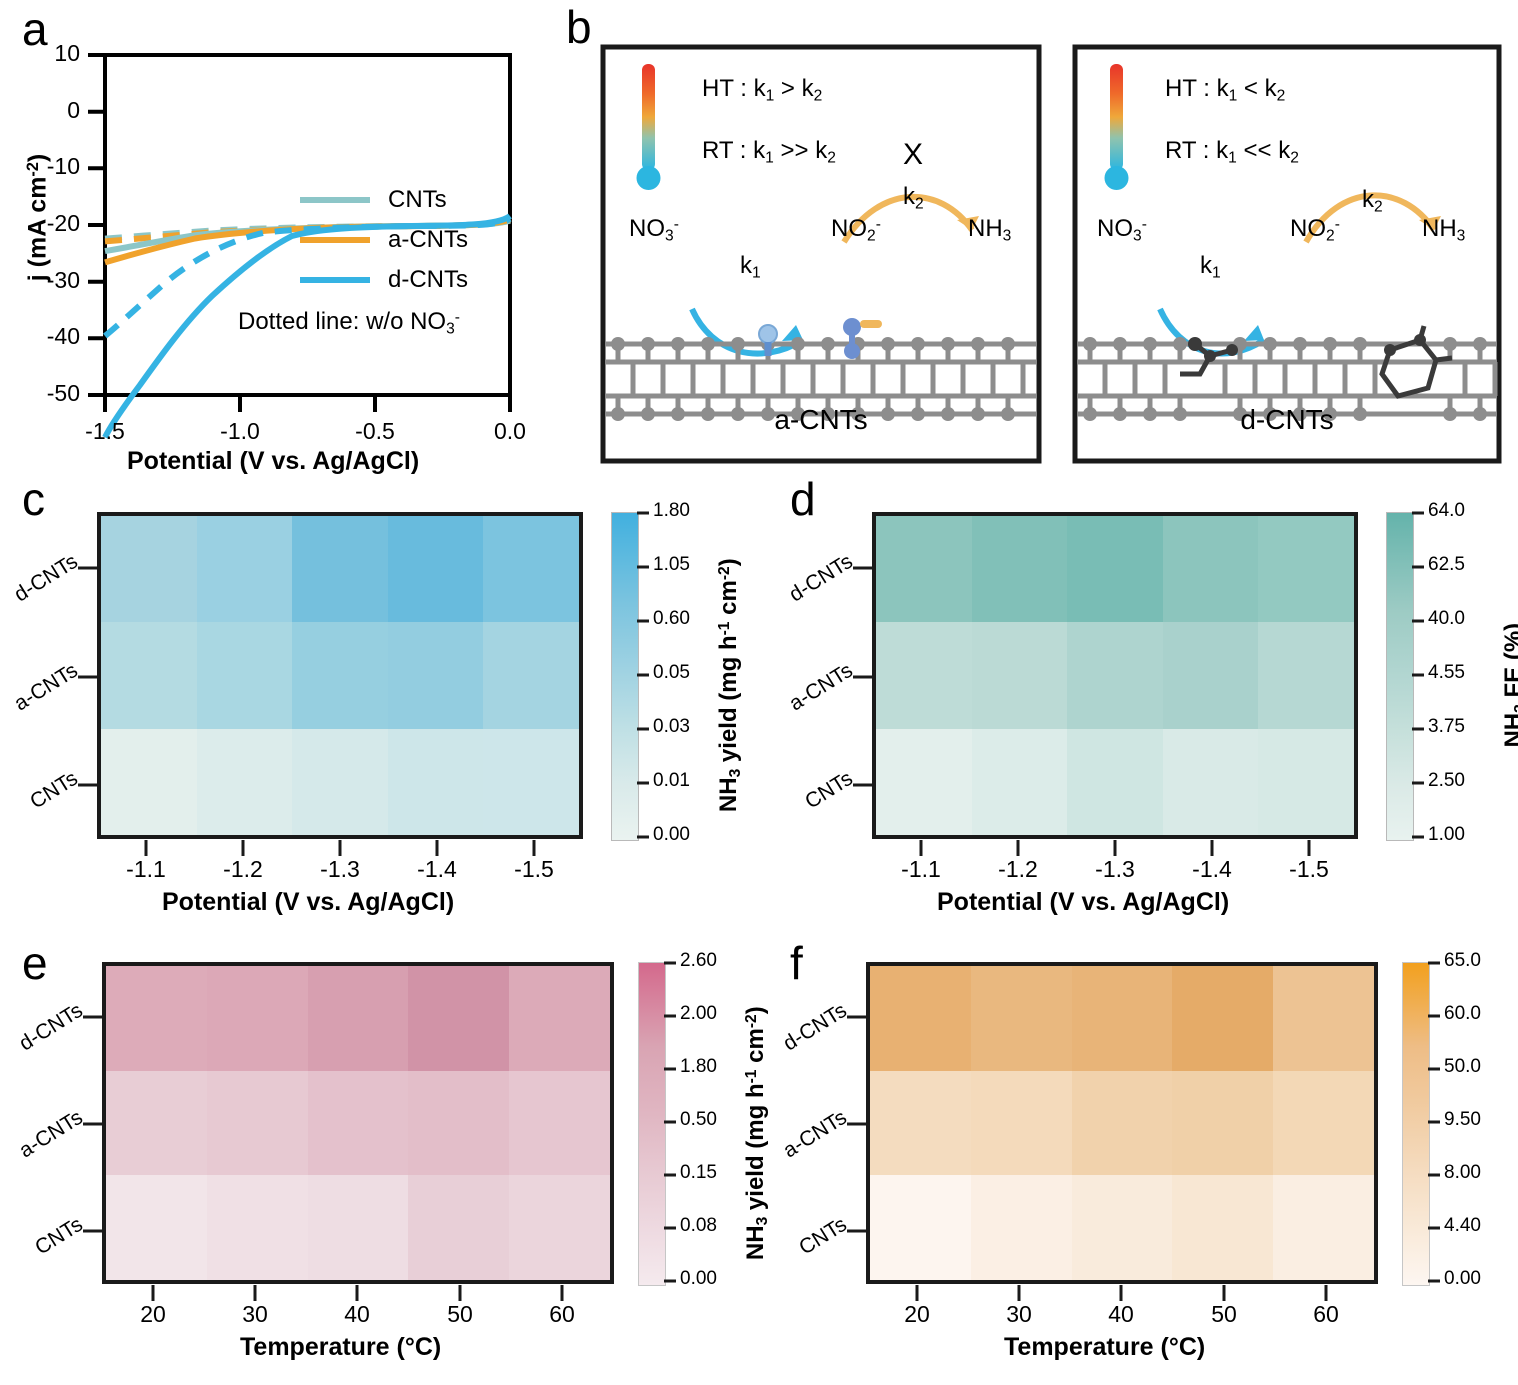 The image size is (1518, 1385). I want to click on heatmap-d-yticks, so click(863, 676).